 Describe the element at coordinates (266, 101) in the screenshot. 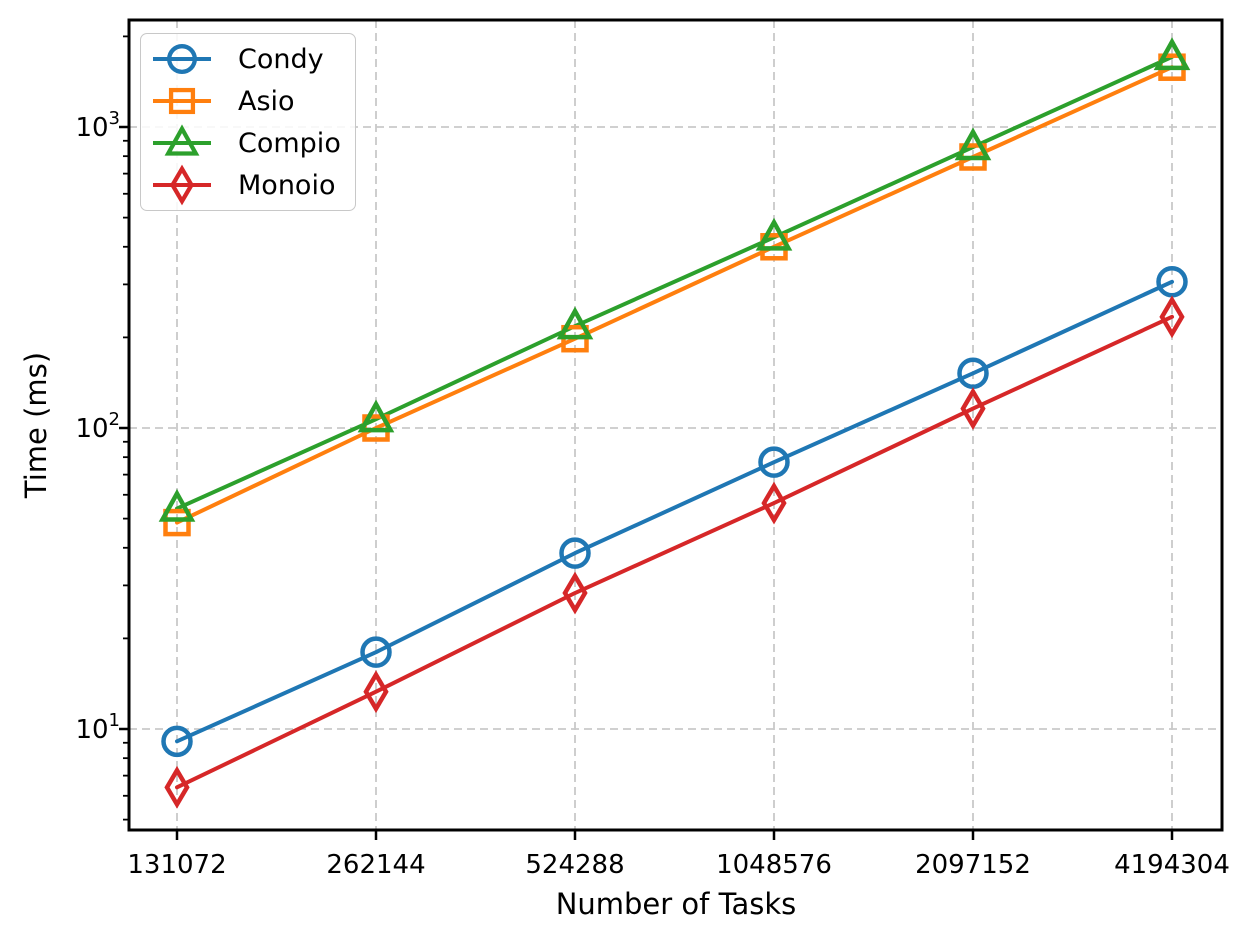

I see `legend-item-label: Asio` at that location.